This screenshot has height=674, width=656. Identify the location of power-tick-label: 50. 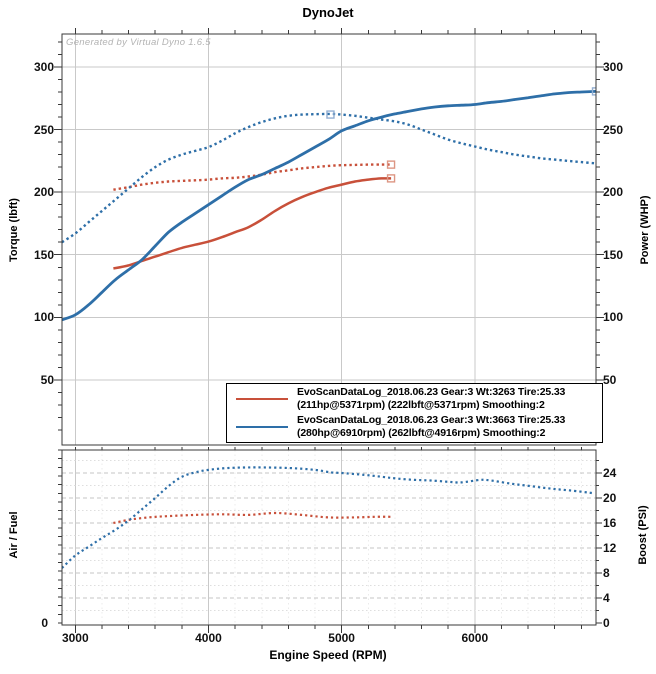
(610, 379).